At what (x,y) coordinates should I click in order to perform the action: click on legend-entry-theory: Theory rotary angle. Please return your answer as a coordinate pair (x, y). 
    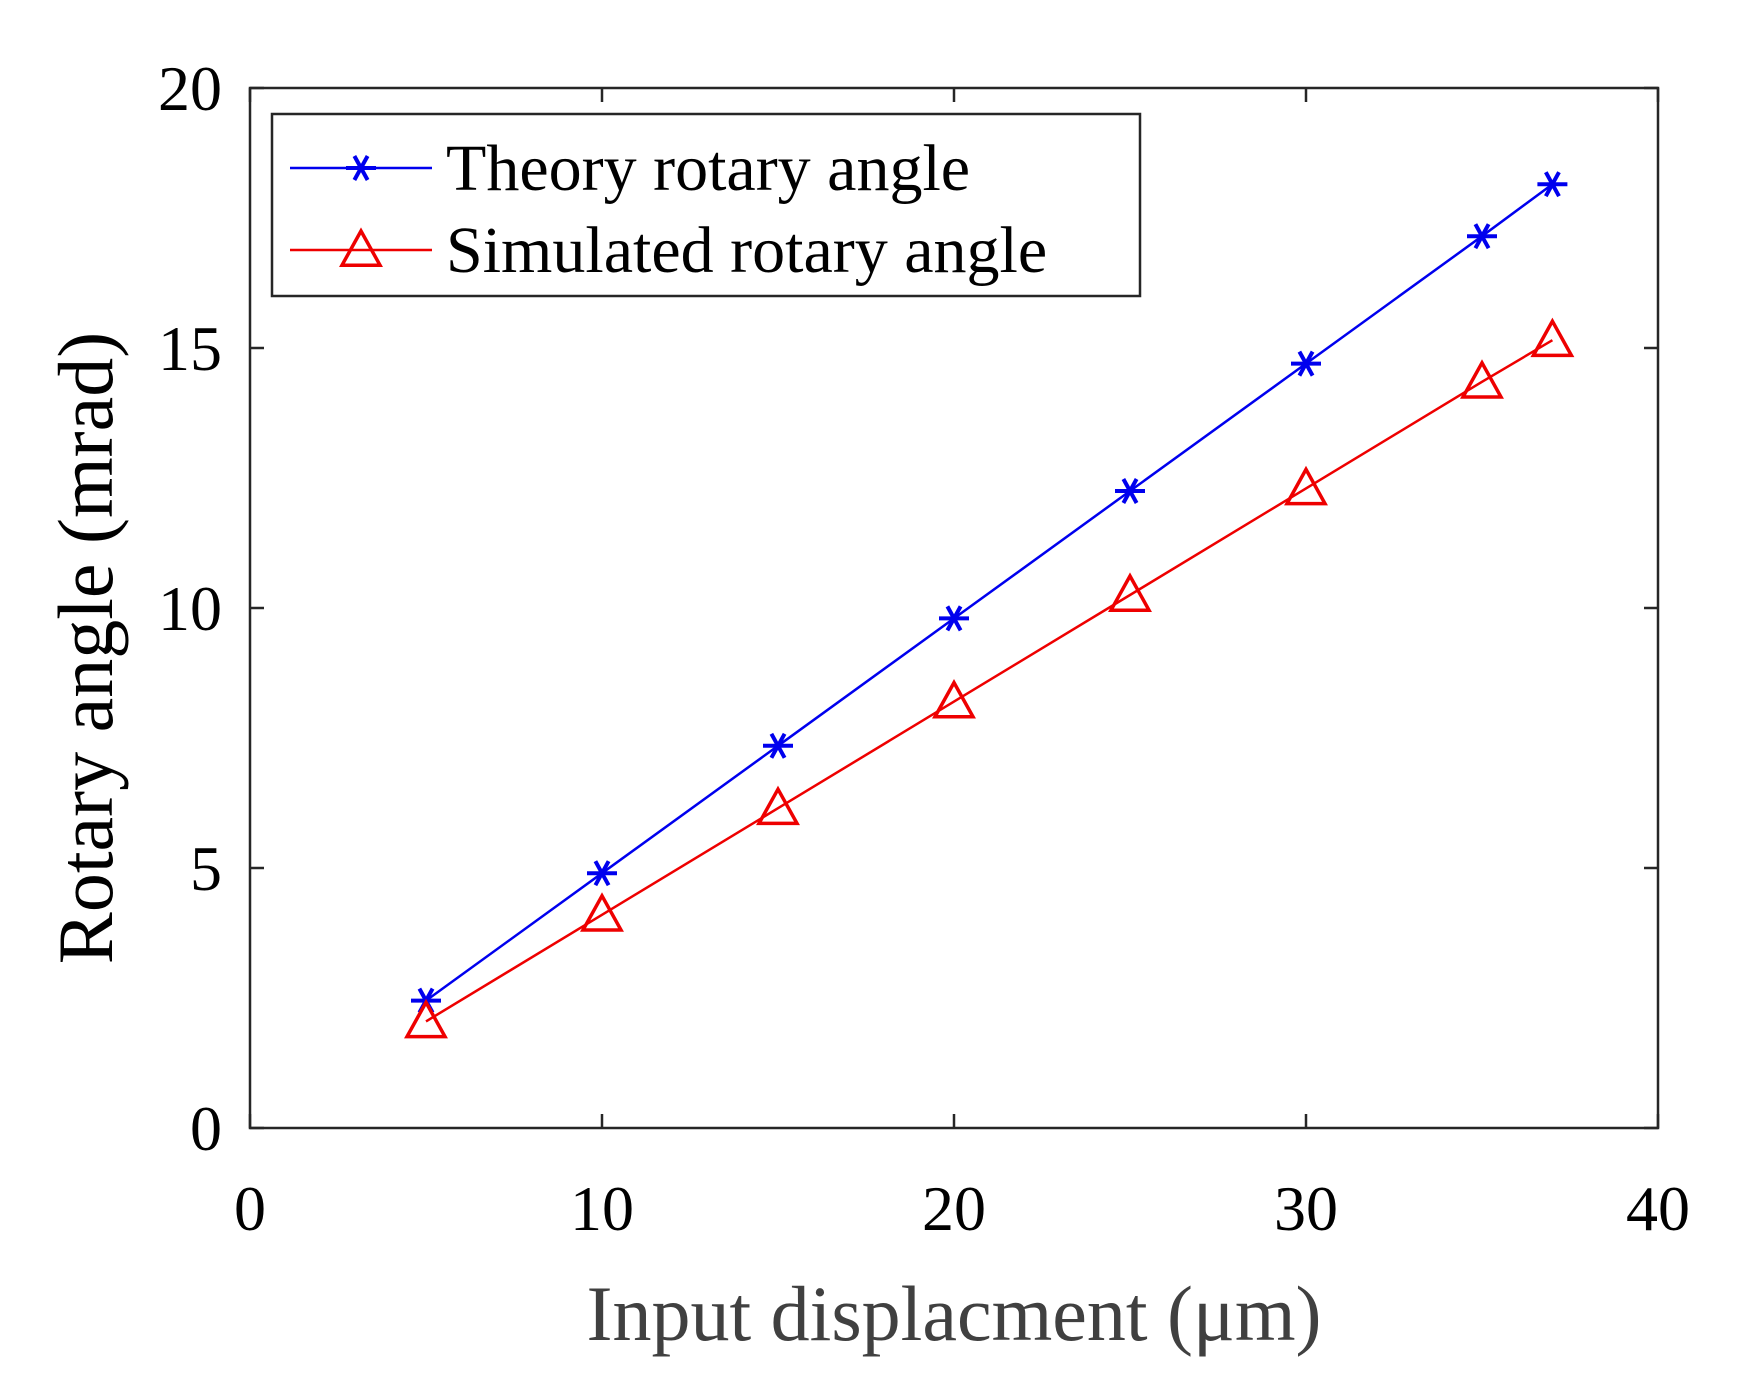
    Looking at the image, I should click on (630, 168).